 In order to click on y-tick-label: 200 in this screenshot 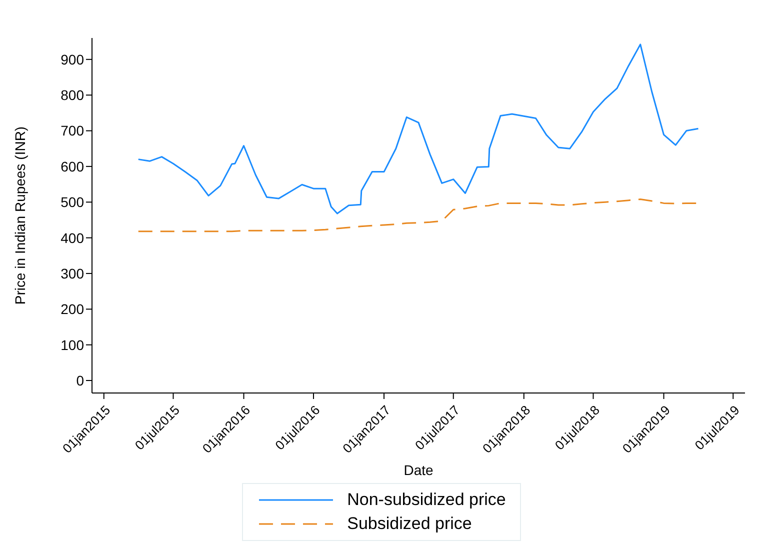, I will do `click(72, 309)`.